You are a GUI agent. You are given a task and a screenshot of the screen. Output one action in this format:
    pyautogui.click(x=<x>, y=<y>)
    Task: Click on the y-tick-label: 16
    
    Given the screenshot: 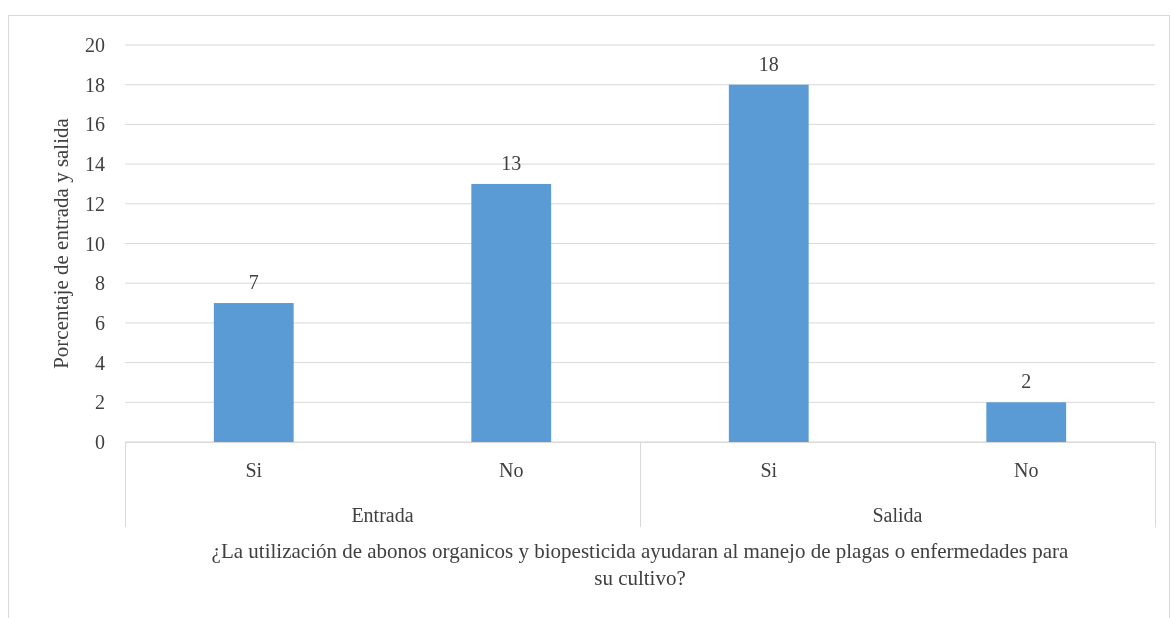 What is the action you would take?
    pyautogui.click(x=95, y=124)
    